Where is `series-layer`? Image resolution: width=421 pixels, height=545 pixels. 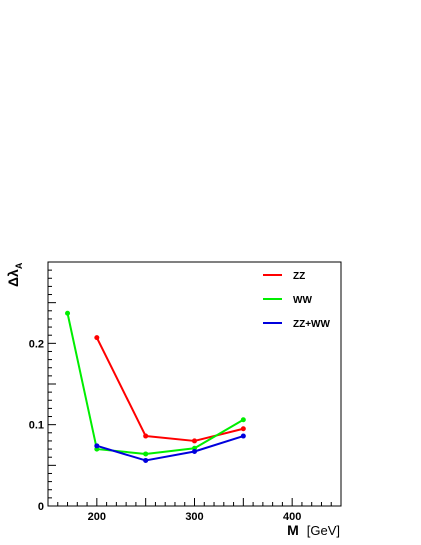
series-layer is located at coordinates (155, 386).